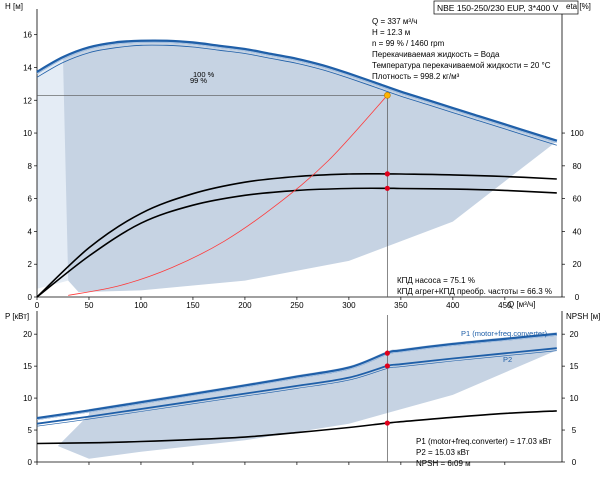 The image size is (600, 479). Describe the element at coordinates (574, 462) in the screenshot. I see `npsh-tick-label: 0` at that location.